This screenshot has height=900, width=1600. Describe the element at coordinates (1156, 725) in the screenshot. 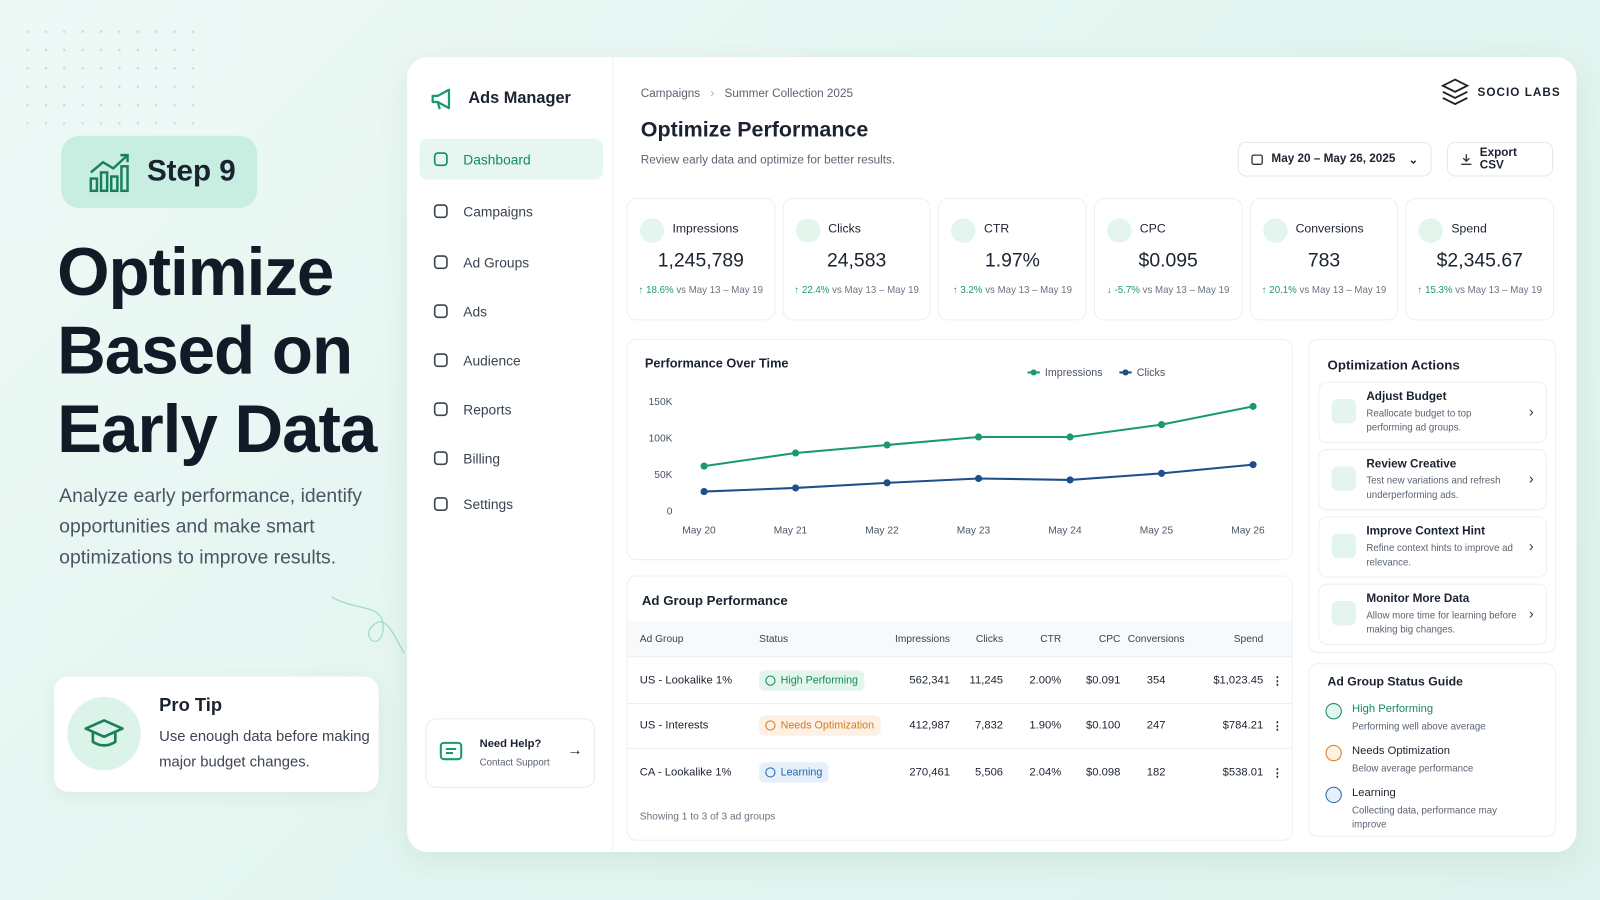

I see `table-cell: 247` at that location.